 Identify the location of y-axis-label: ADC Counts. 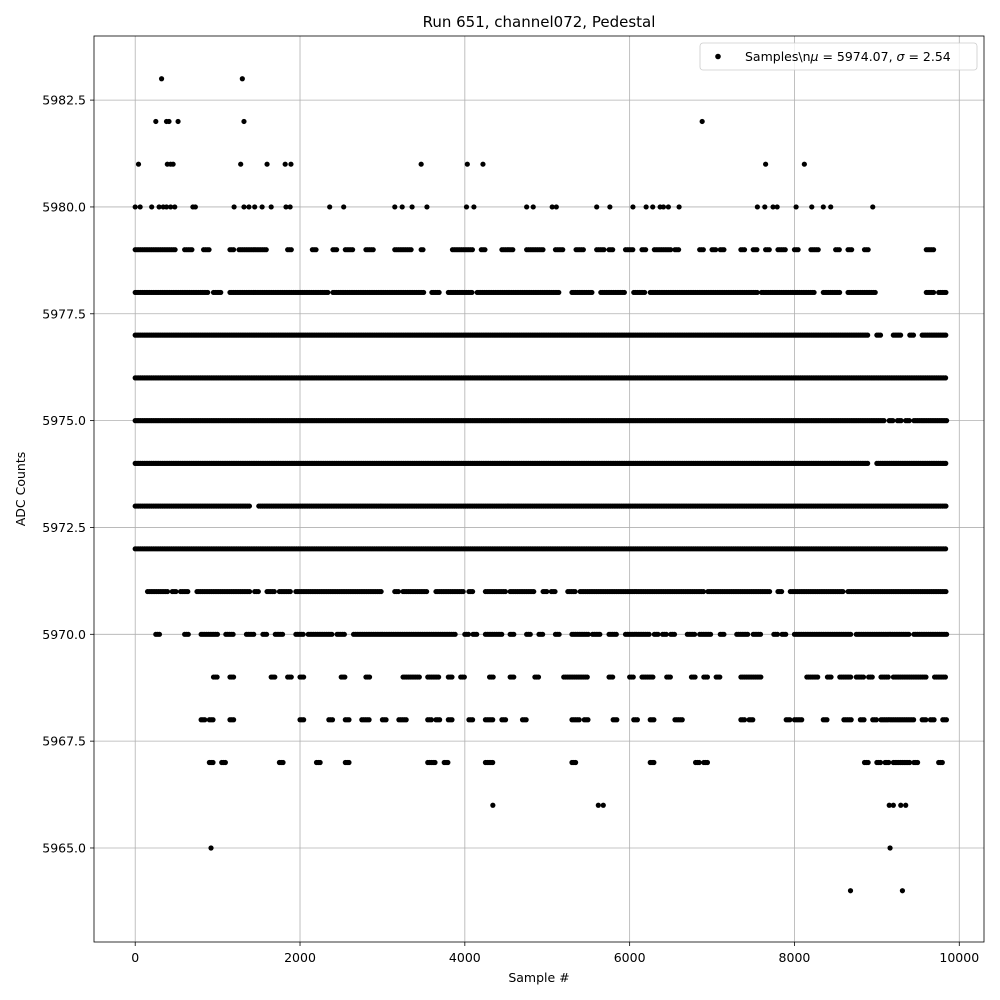
(20, 489).